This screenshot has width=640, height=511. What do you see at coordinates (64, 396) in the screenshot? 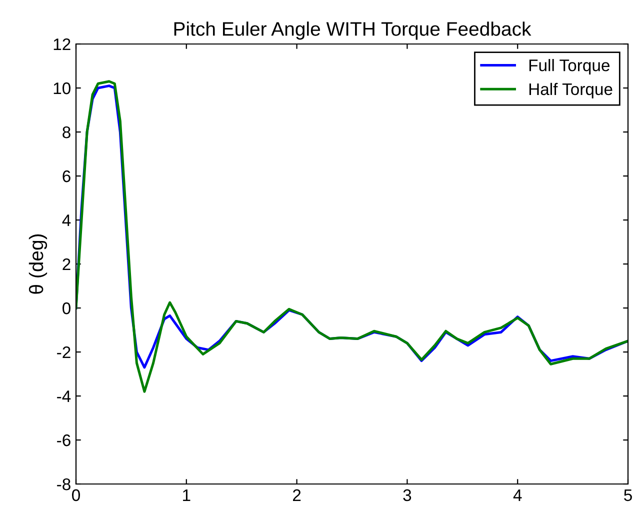
I see `y-tick-label: -4` at bounding box center [64, 396].